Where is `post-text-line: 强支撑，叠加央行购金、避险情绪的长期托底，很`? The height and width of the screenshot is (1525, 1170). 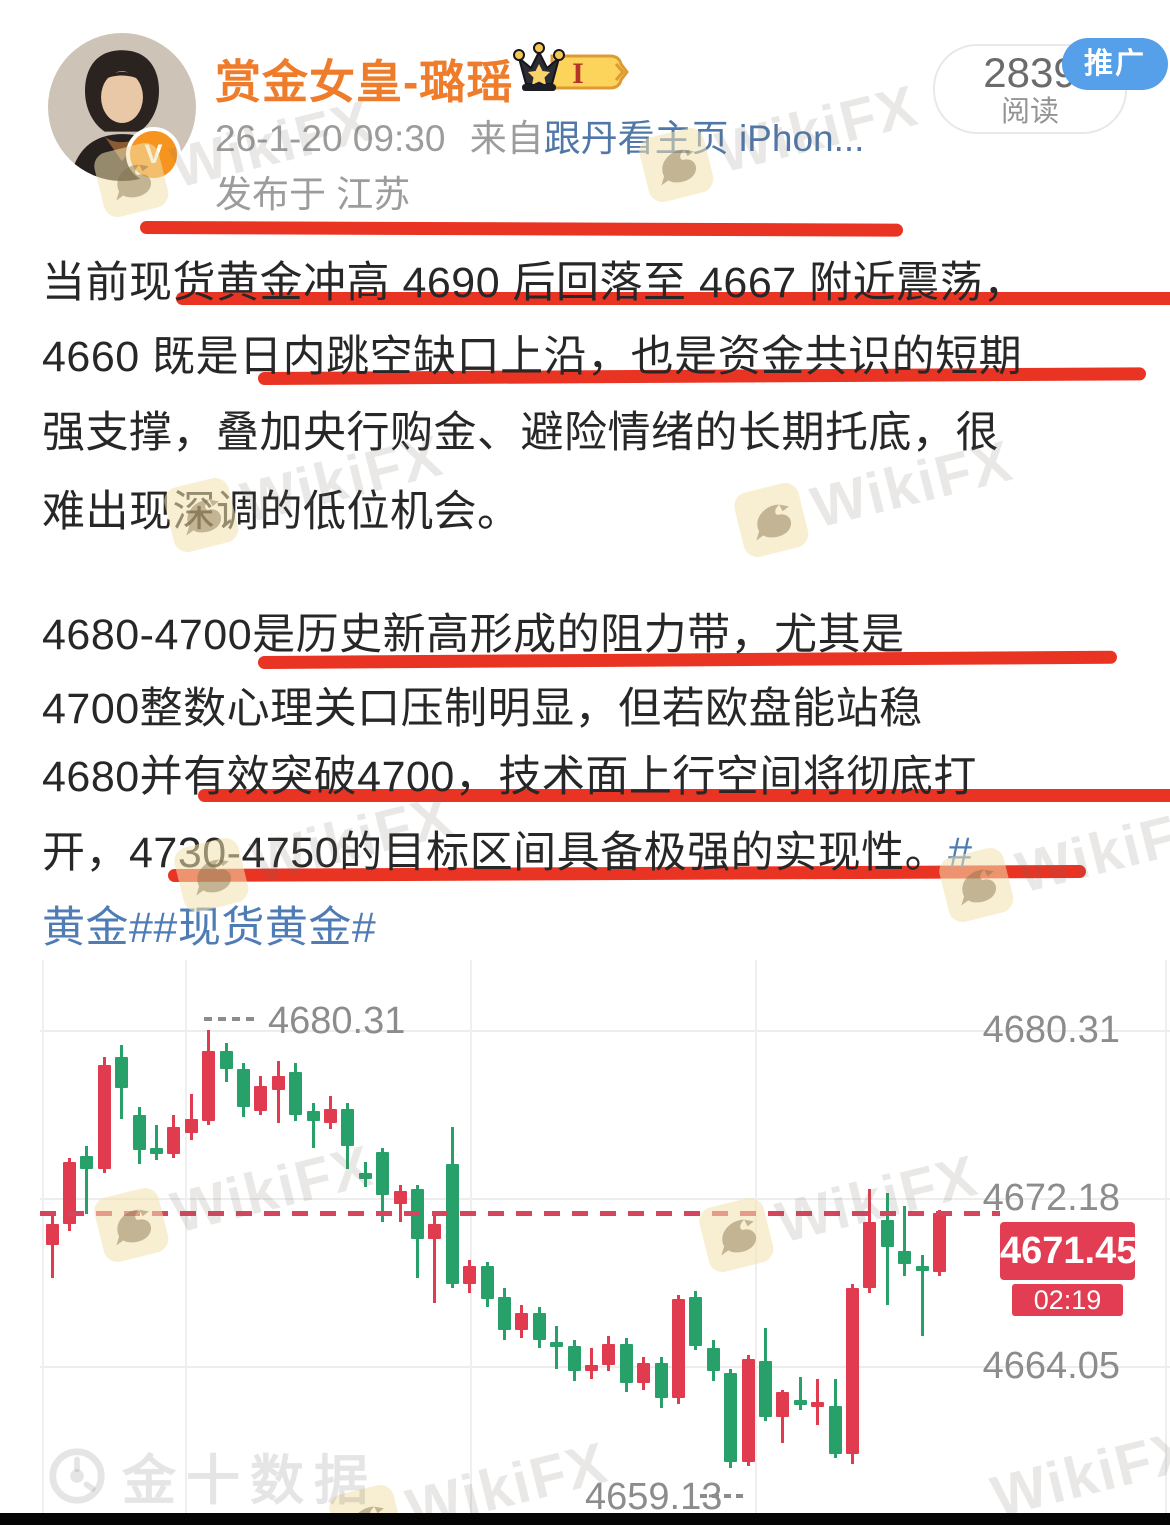
post-text-line: 强支撑，叠加央行购金、避险情绪的长期托底，很 is located at coordinates (520, 429).